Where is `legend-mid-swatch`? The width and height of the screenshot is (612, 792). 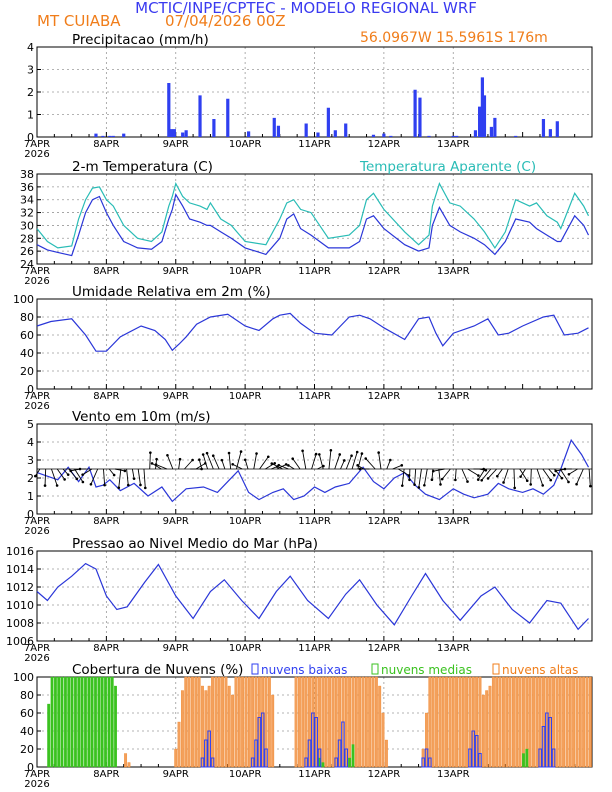
legend-mid-swatch is located at coordinates (375, 669).